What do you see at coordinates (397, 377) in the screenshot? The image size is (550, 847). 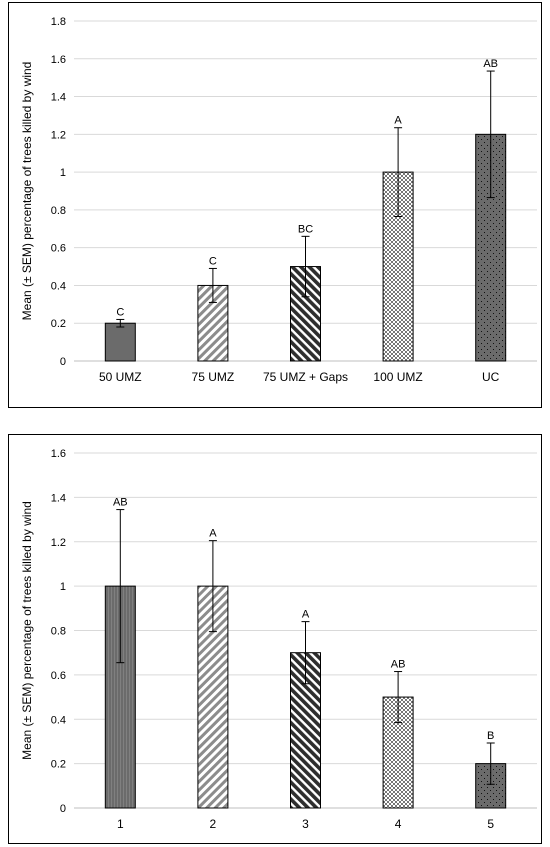 I see `x-tick-label: 100 UMZ` at bounding box center [397, 377].